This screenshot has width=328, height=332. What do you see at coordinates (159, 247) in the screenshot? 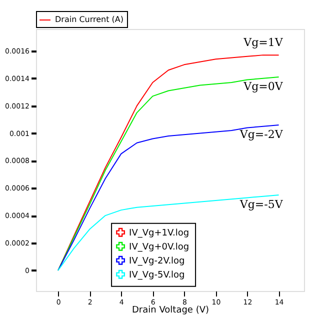
I see `legend-label: IV_Vg+0V.log` at bounding box center [159, 247].